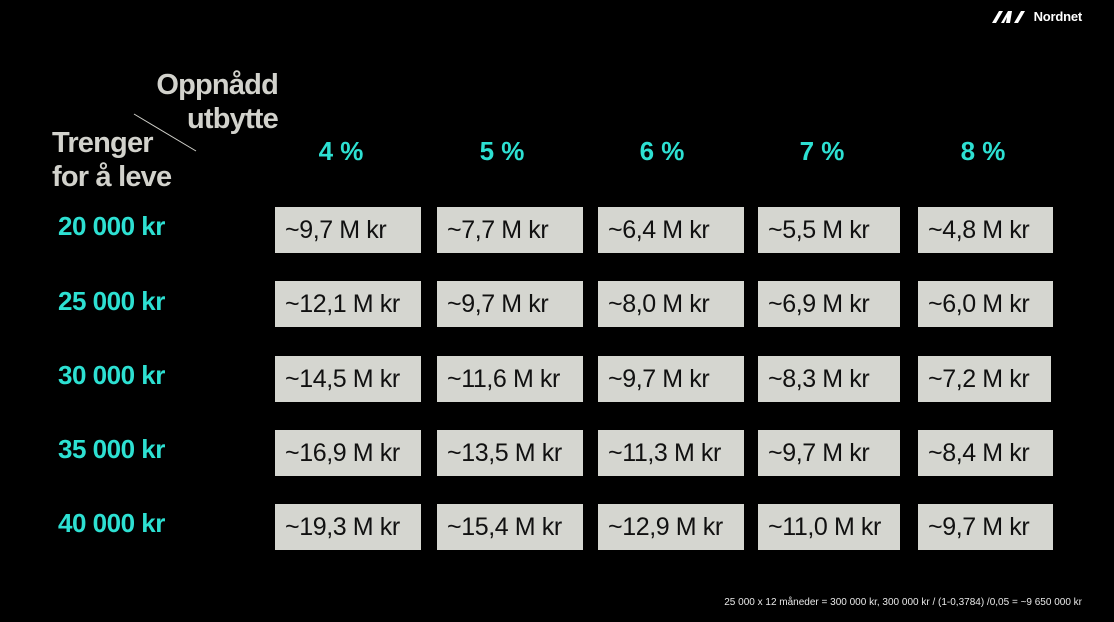 The height and width of the screenshot is (622, 1114). Describe the element at coordinates (829, 304) in the screenshot. I see `table-cell: ~6,9 M kr` at that location.